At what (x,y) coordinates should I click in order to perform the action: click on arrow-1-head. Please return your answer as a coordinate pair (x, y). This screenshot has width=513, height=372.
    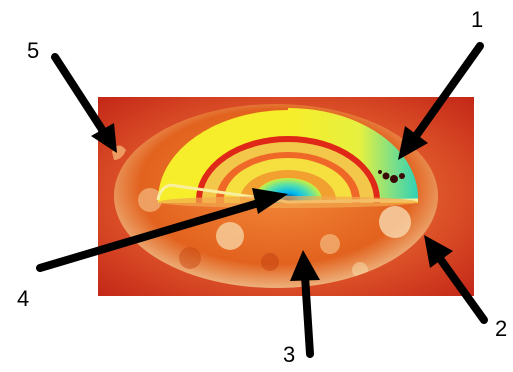
    Looking at the image, I should click on (413, 143).